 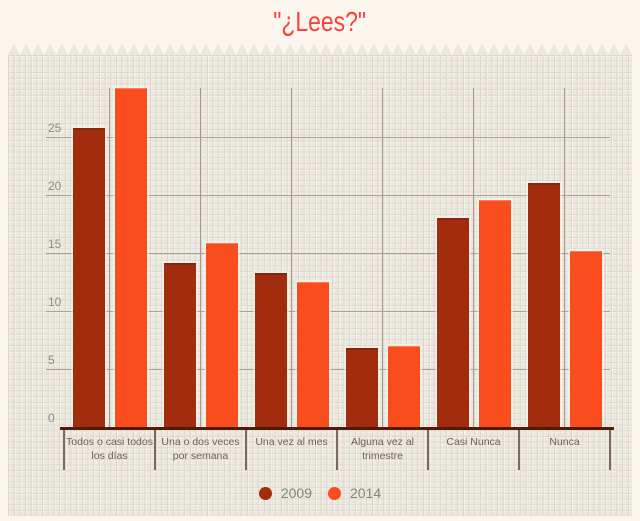 I want to click on x-axis-category-label: Casi Nunca, so click(x=473, y=442).